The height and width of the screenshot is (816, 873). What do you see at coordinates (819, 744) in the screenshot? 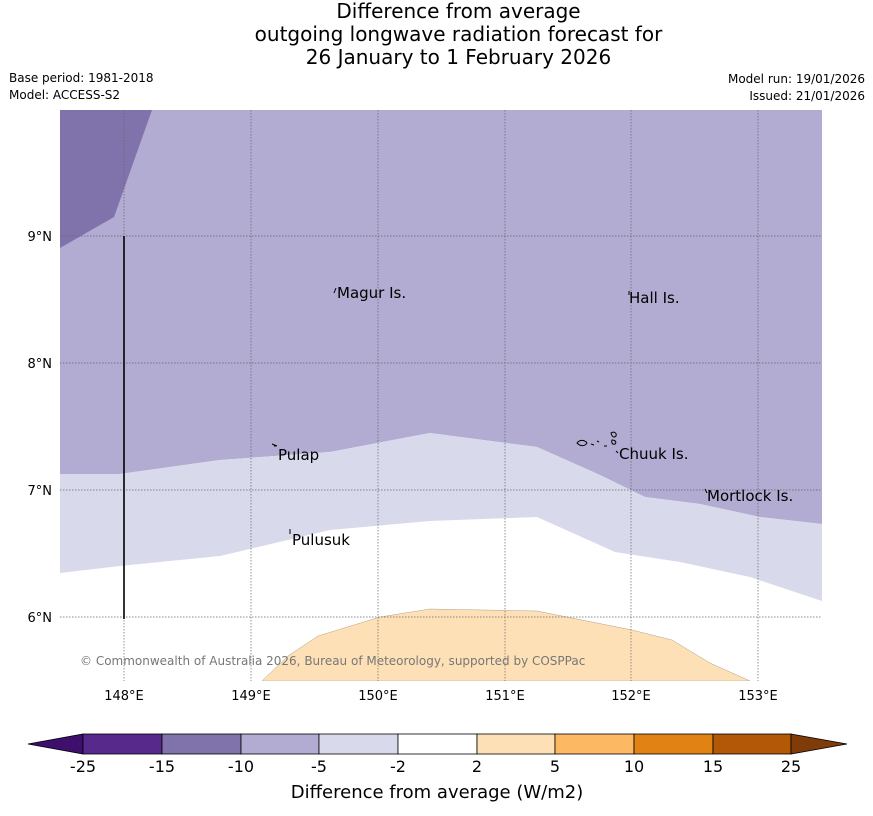
I see `colorbar-arrow-max` at bounding box center [819, 744].